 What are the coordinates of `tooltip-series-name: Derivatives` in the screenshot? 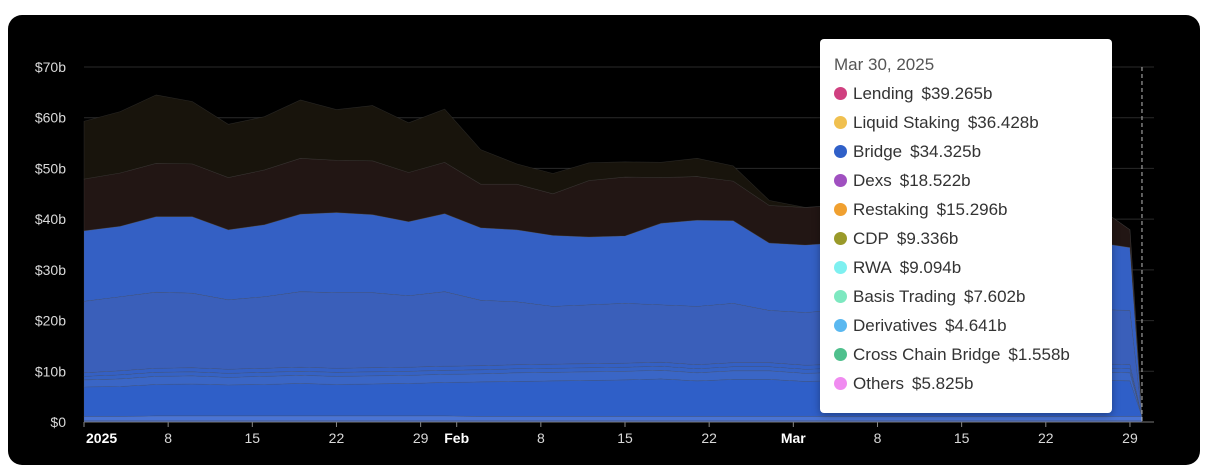 It's located at (895, 325).